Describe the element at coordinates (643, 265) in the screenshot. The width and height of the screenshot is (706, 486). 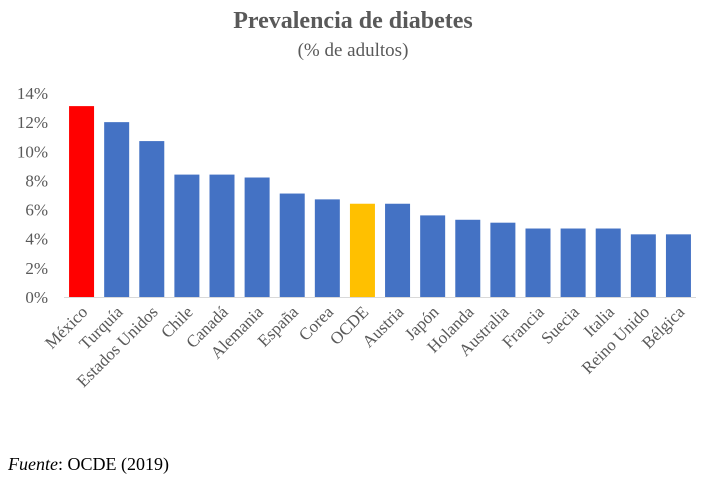
I see `bar-reino-unido` at that location.